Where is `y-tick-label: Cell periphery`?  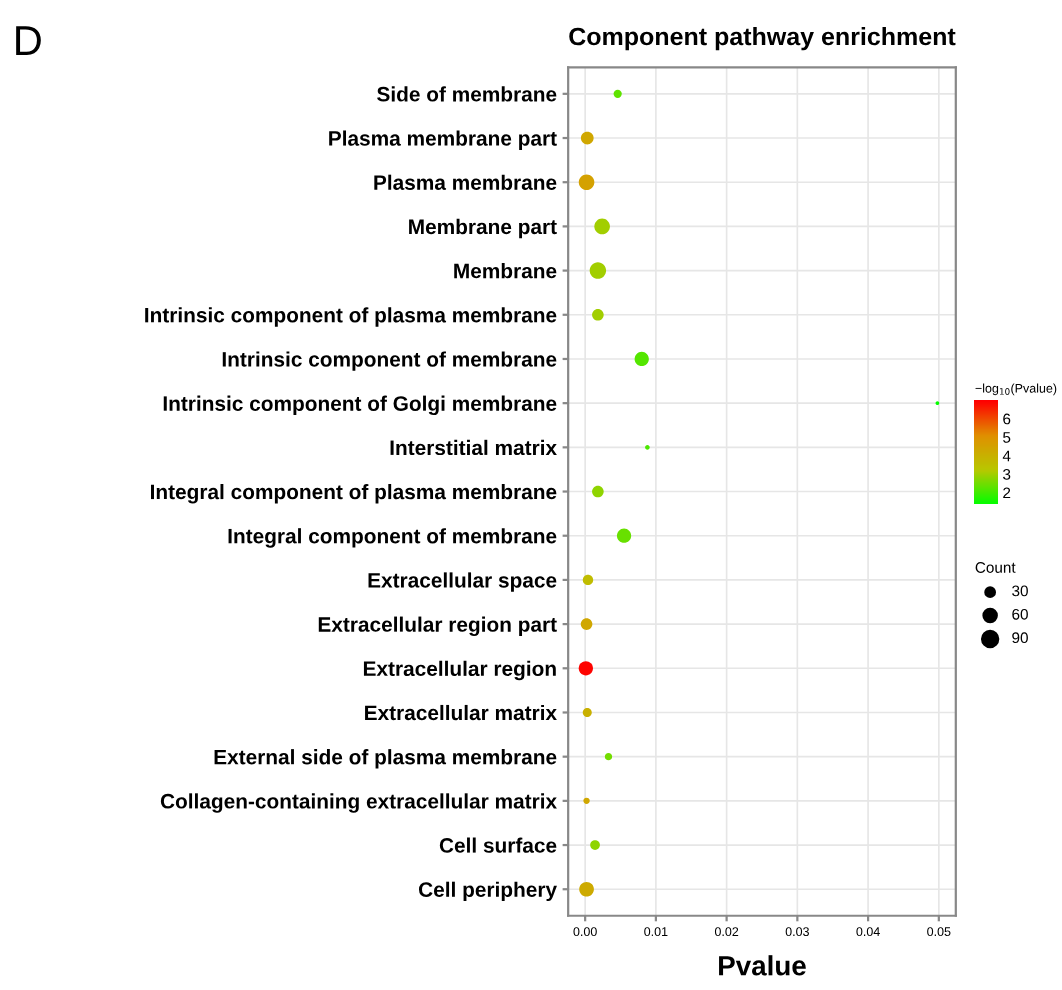 y-tick-label: Cell periphery is located at coordinates (487, 891).